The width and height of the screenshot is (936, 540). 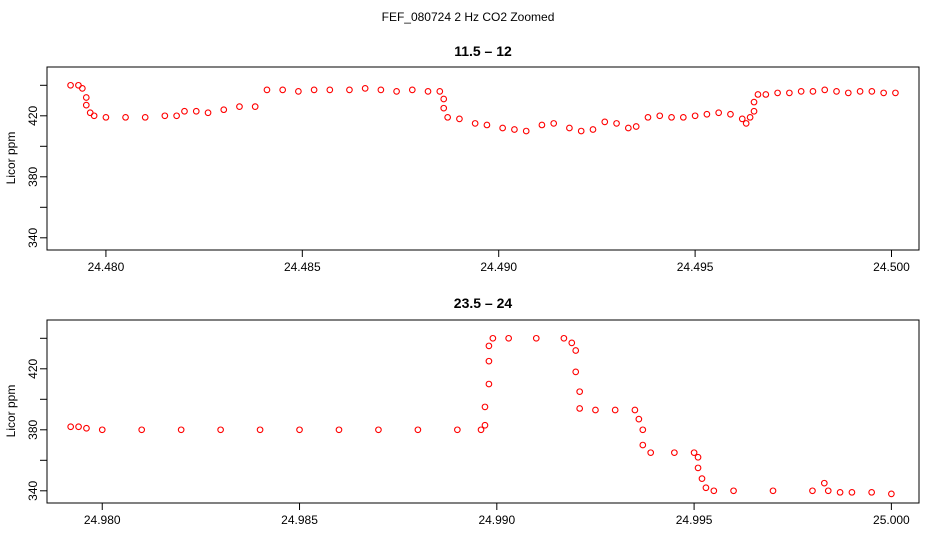 I want to click on x-tick-label: 24.985, so click(x=299, y=520).